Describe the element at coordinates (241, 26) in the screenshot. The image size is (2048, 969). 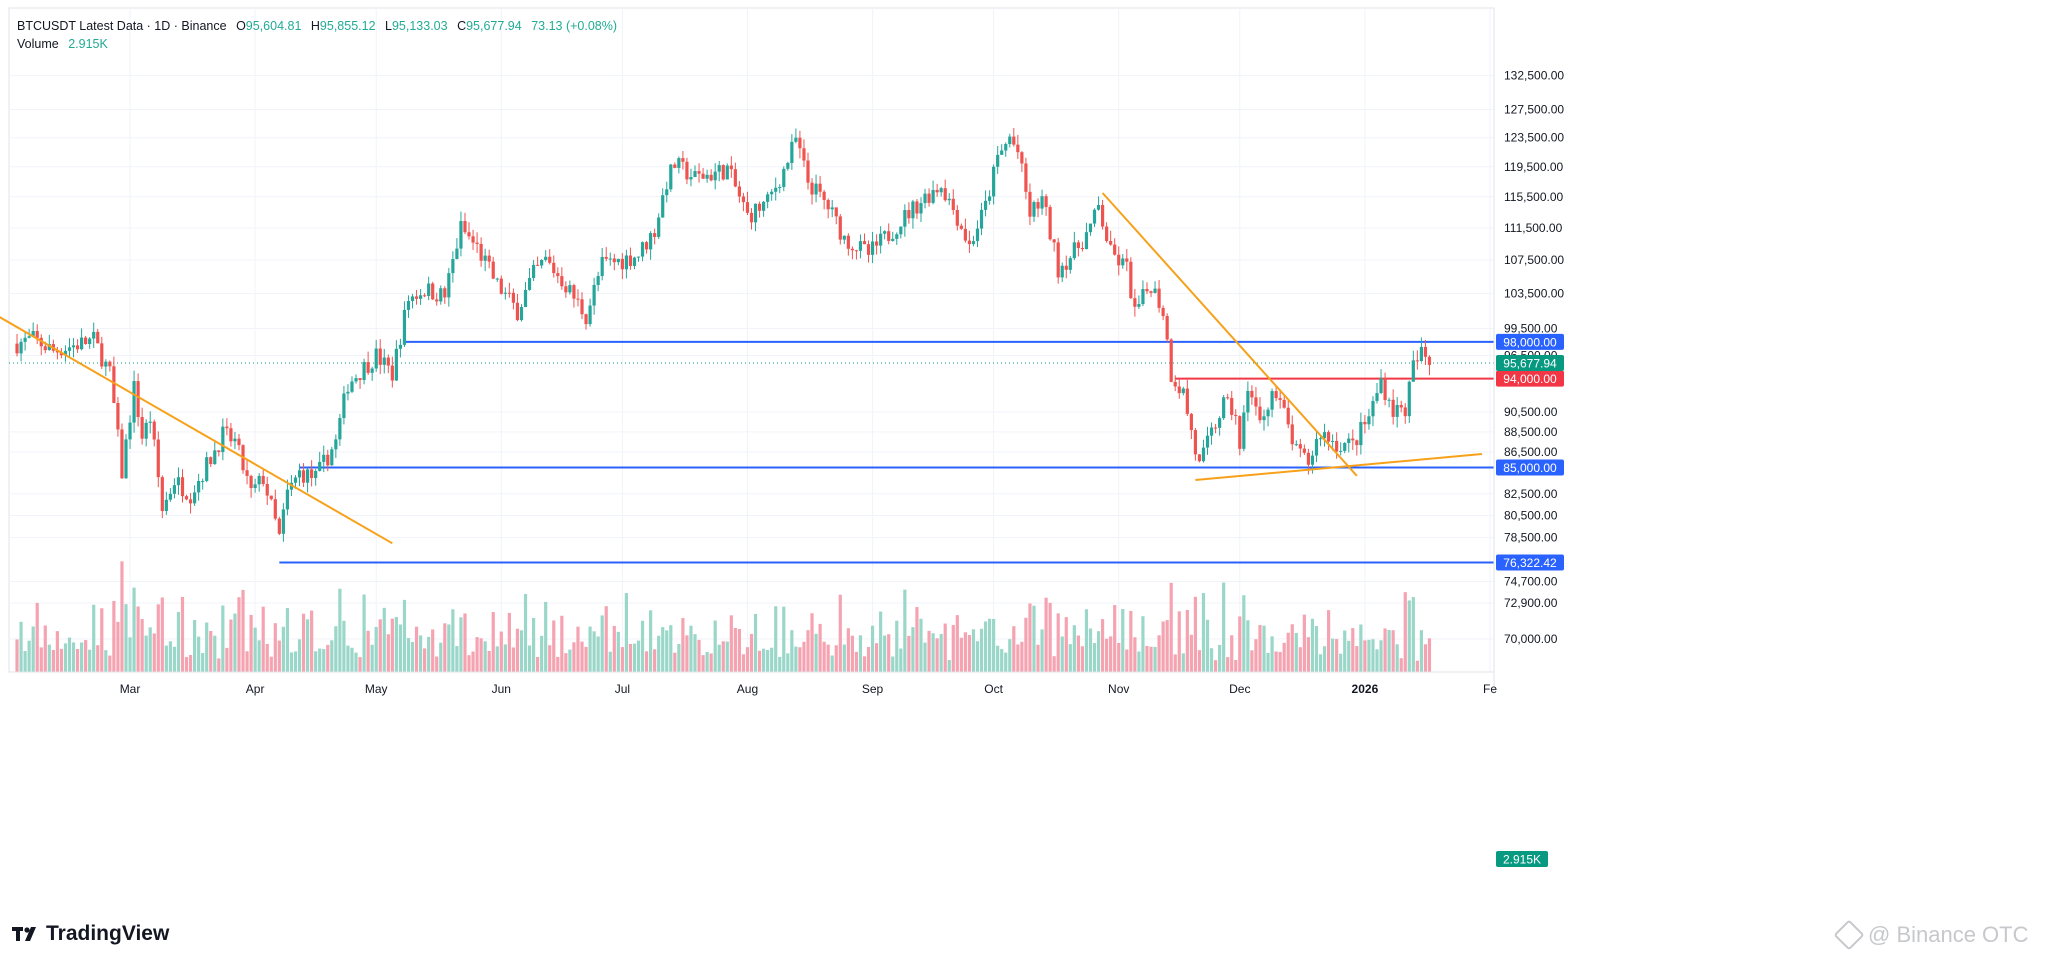
I see `open-label: O` at that location.